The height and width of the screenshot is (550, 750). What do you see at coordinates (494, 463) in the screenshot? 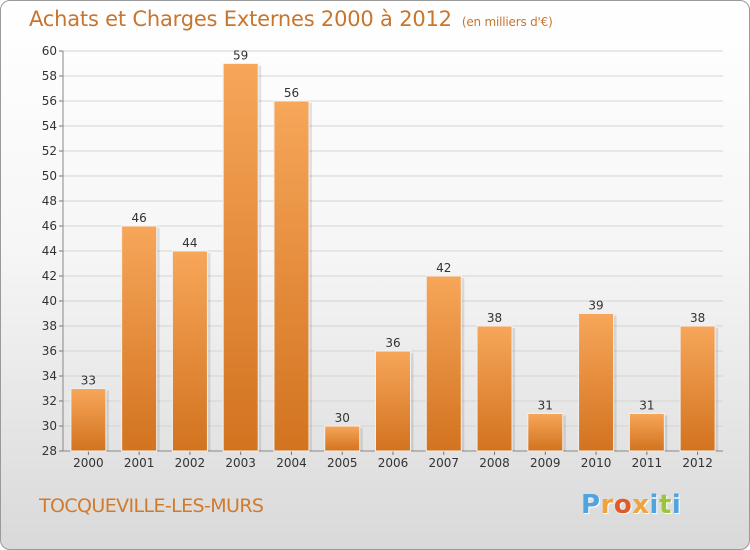
I see `x-tick-label: 2008` at bounding box center [494, 463].